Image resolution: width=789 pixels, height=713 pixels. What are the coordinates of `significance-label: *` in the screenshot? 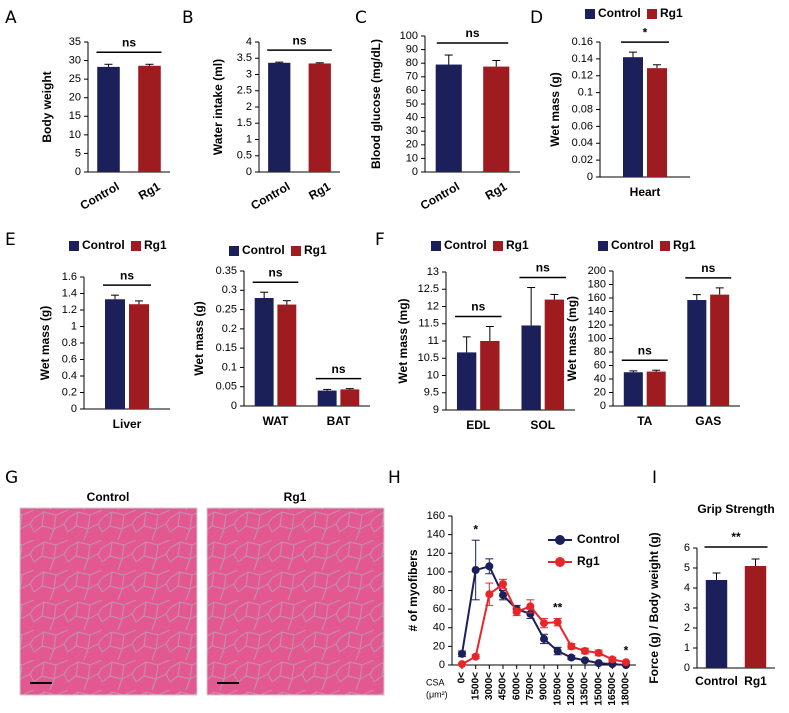 It's located at (475, 529).